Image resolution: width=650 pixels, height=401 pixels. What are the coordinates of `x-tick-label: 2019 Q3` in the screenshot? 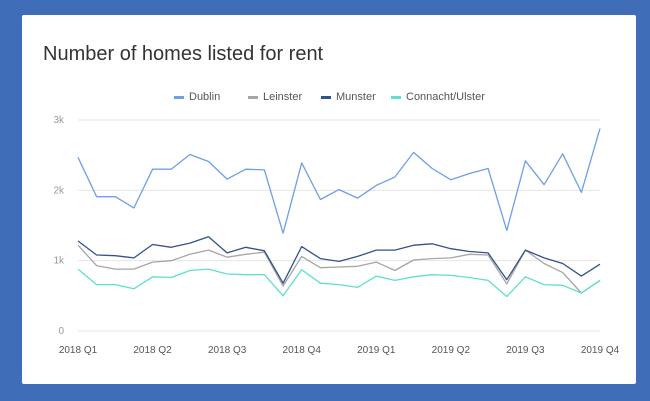 It's located at (525, 350).